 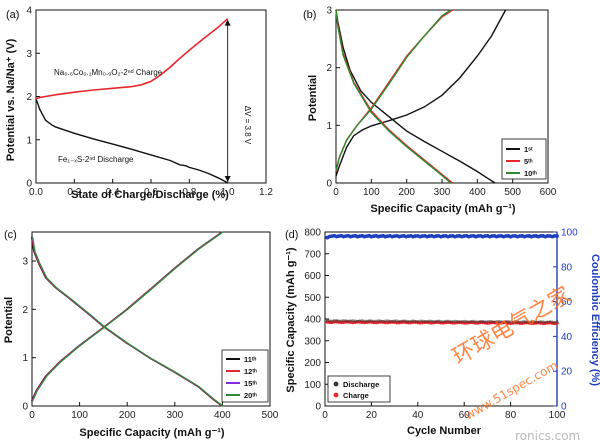 I want to click on panel-c-xtick-label: 500, so click(x=270, y=415).